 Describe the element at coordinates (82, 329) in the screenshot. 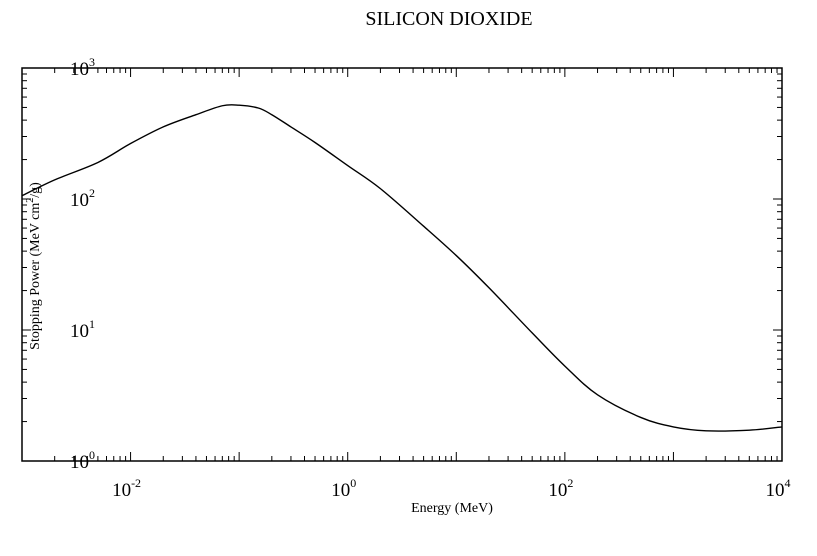

I see `y-tick-label: 10¹` at that location.